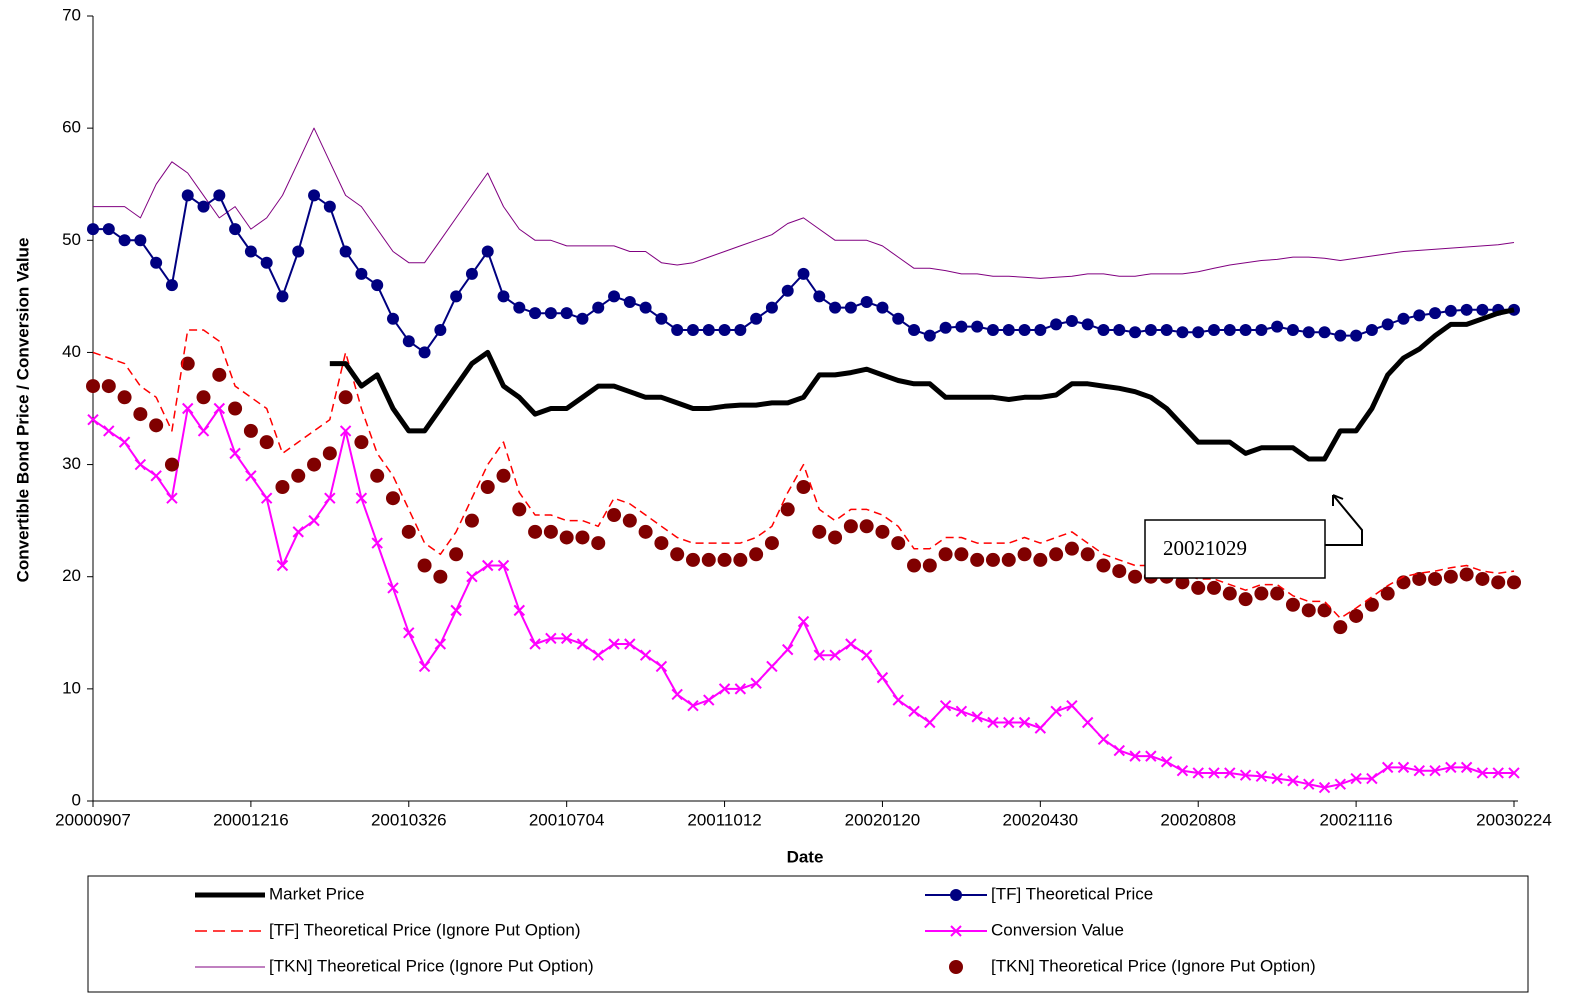 This screenshot has width=1585, height=994. Describe the element at coordinates (1344, 520) in the screenshot. I see `annotation-arrow` at that location.